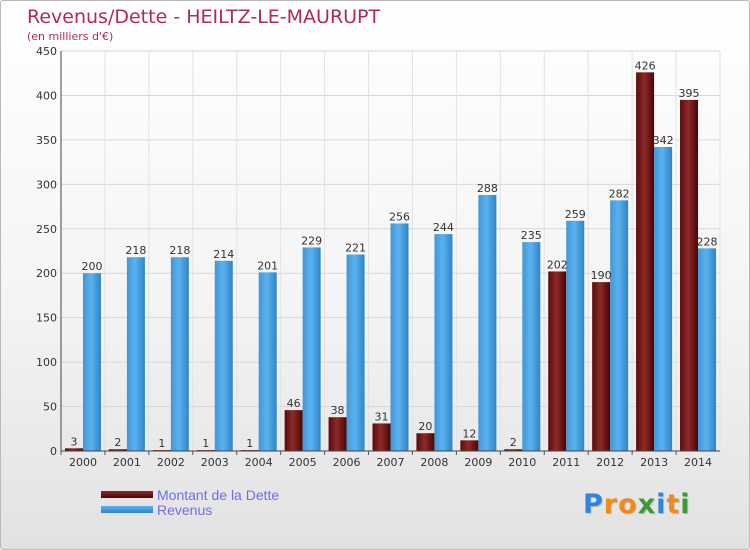 The image size is (750, 550). What do you see at coordinates (689, 93) in the screenshot?
I see `bar-dette-value-label: 395` at bounding box center [689, 93].